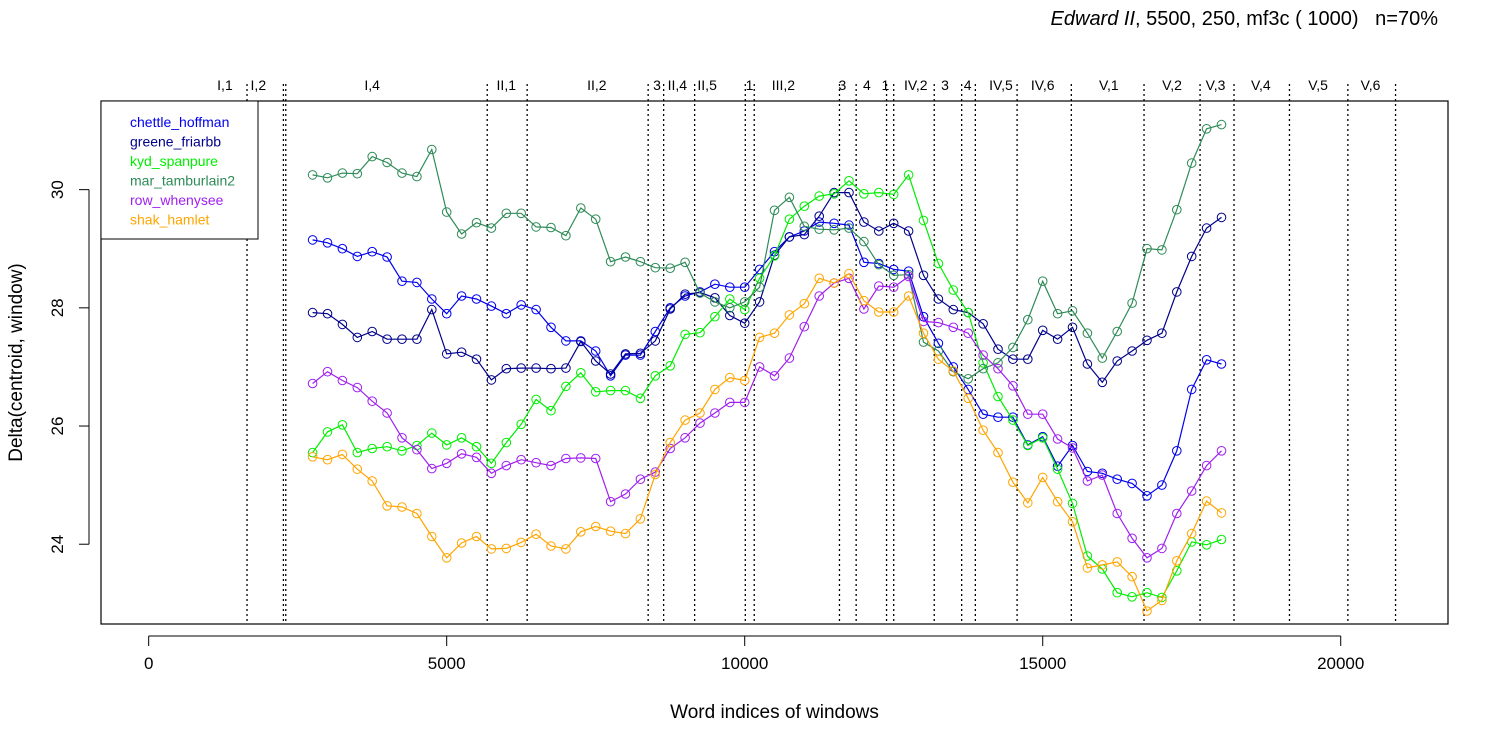 This screenshot has width=1500, height=750. What do you see at coordinates (1247, 19) in the screenshot?
I see `title-params: , 5500, 250, mf3c ( 1000)` at bounding box center [1247, 19].